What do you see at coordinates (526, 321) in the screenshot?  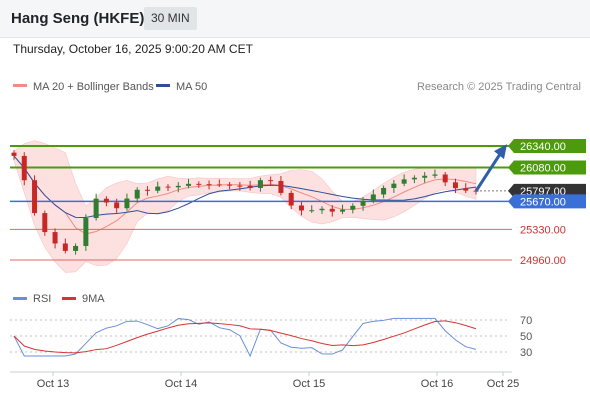 I see `rsi-tick-70: 70` at bounding box center [526, 321].